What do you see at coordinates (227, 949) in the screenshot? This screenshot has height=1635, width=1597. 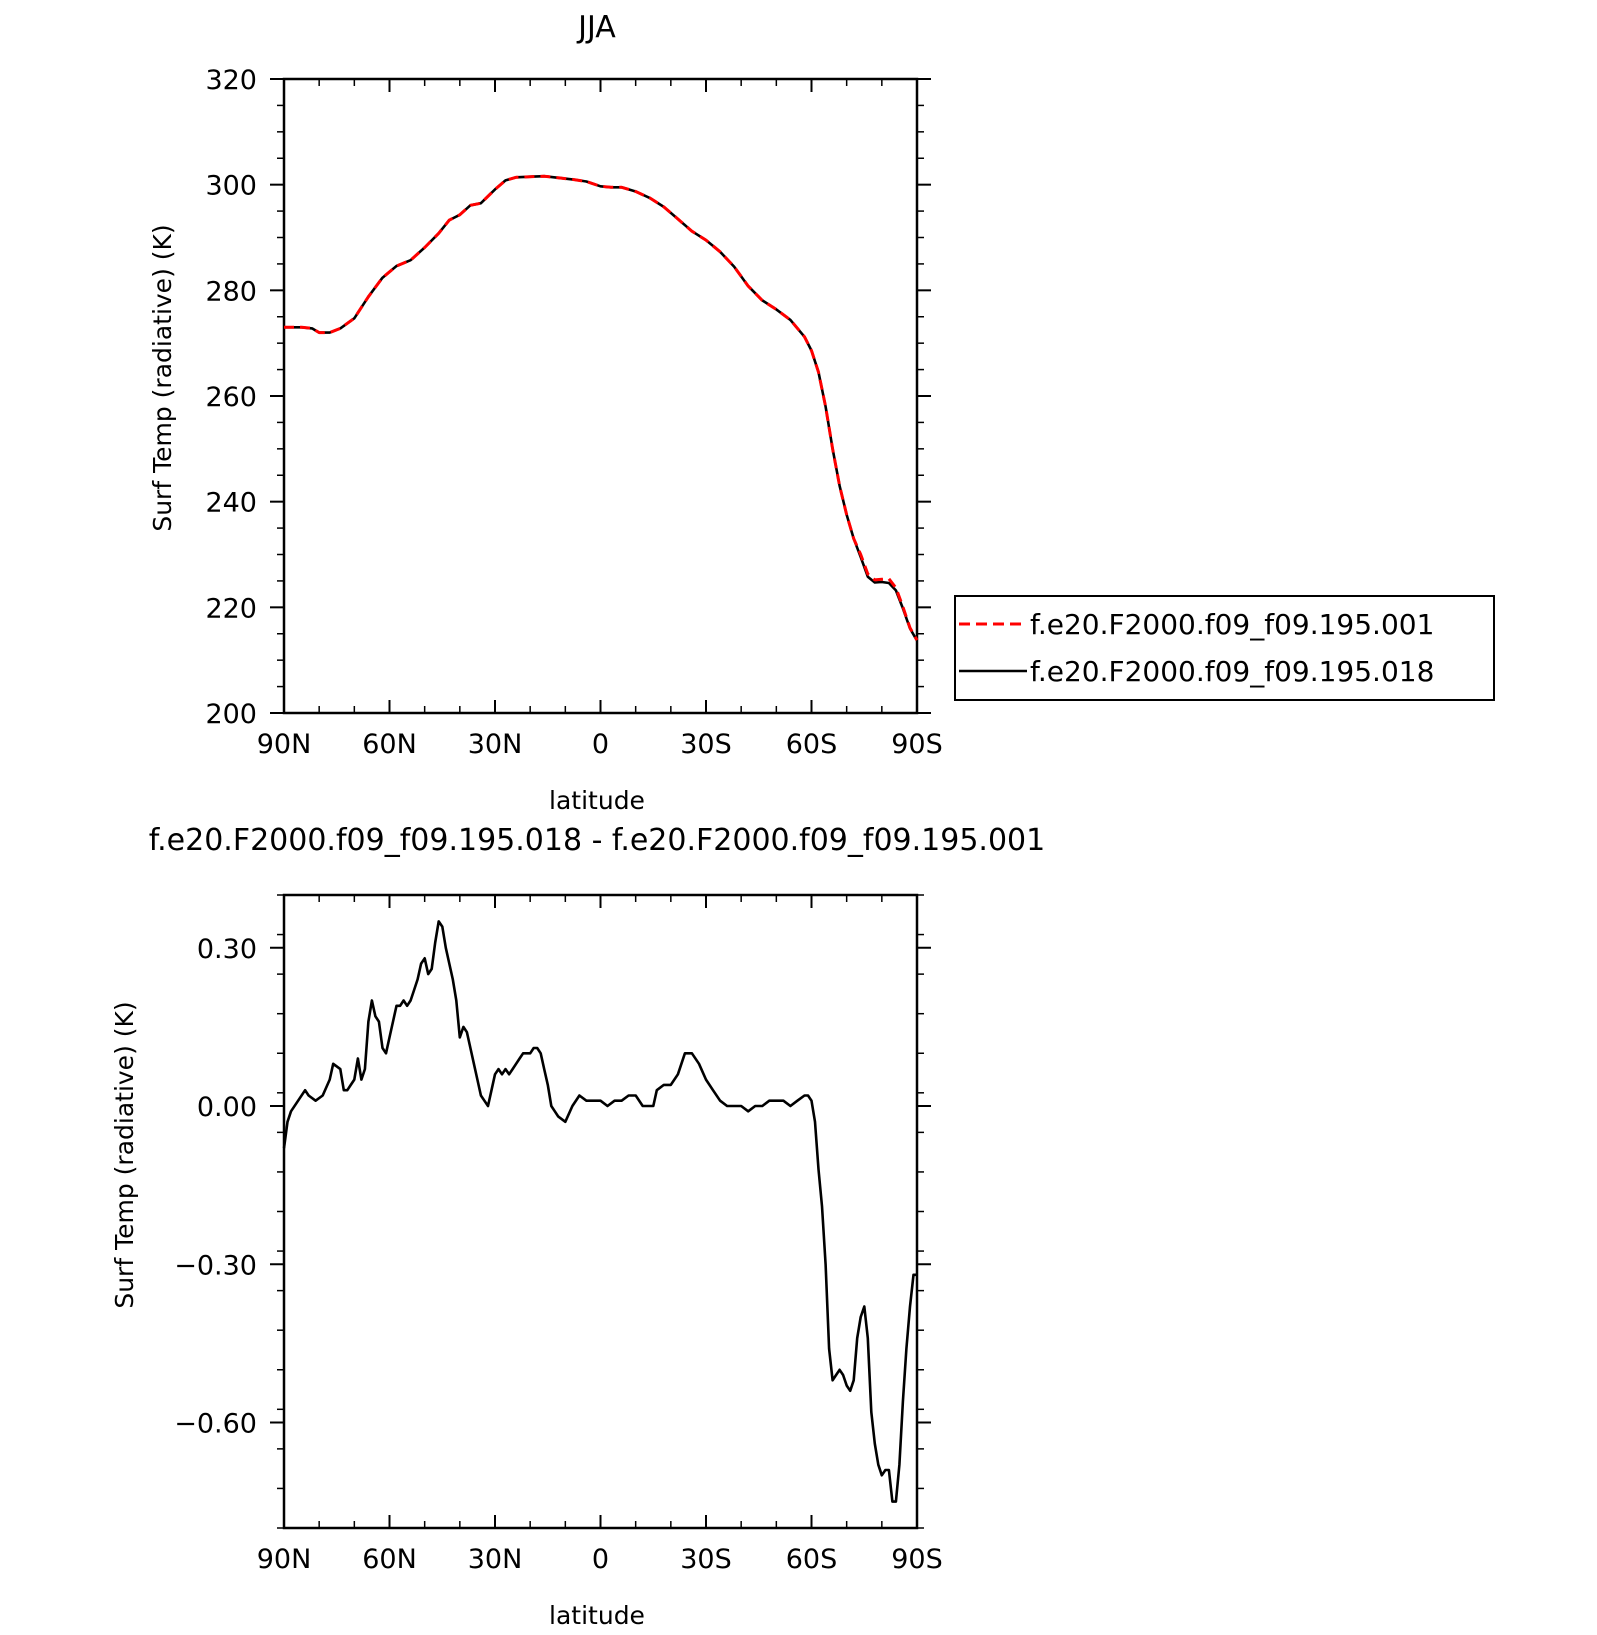 I see `y-tick-label: 0.30` at bounding box center [227, 949].